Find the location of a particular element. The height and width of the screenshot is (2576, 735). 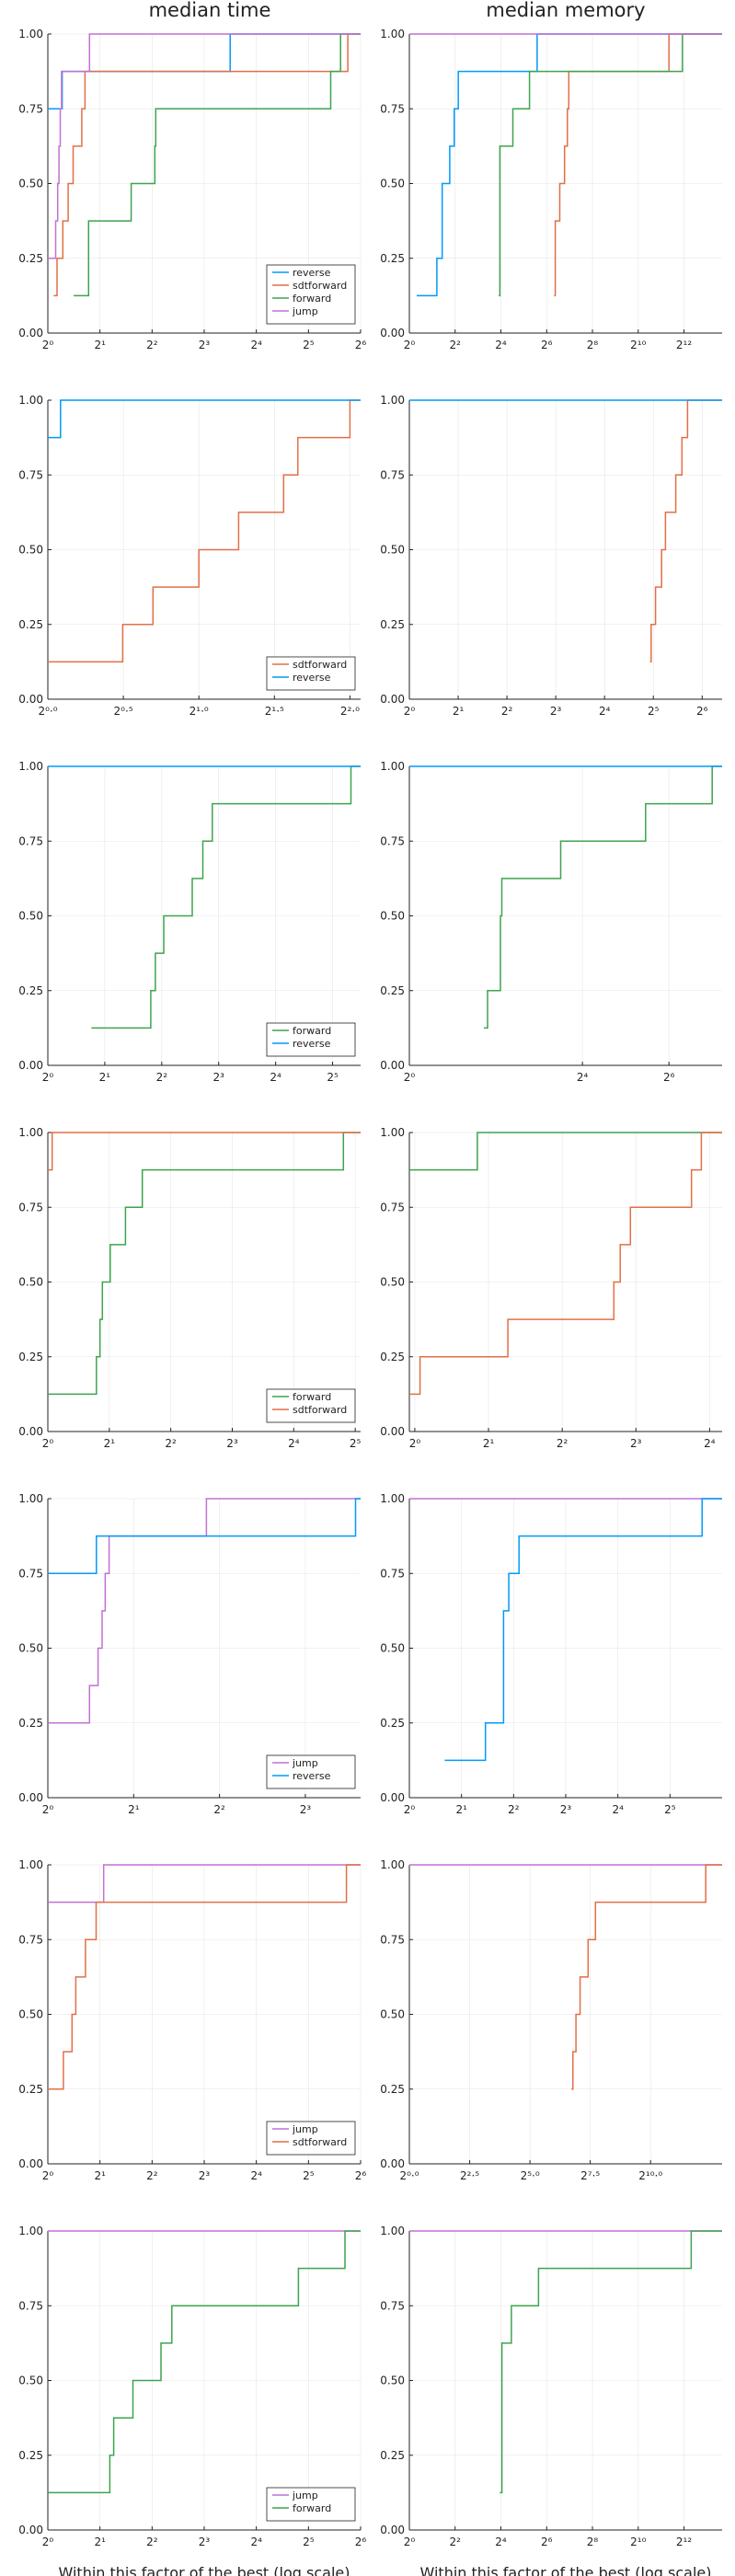

legend-label-forward: forward is located at coordinates (312, 1397).